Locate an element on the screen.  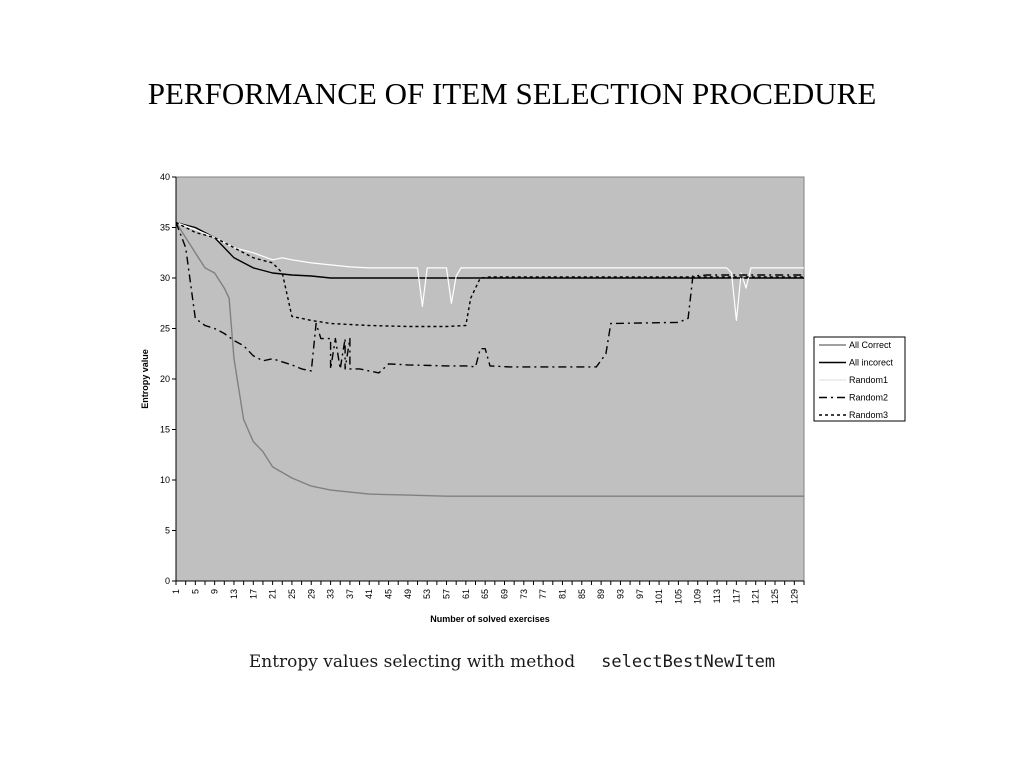
y-tick-label: 25 is located at coordinates (165, 329).